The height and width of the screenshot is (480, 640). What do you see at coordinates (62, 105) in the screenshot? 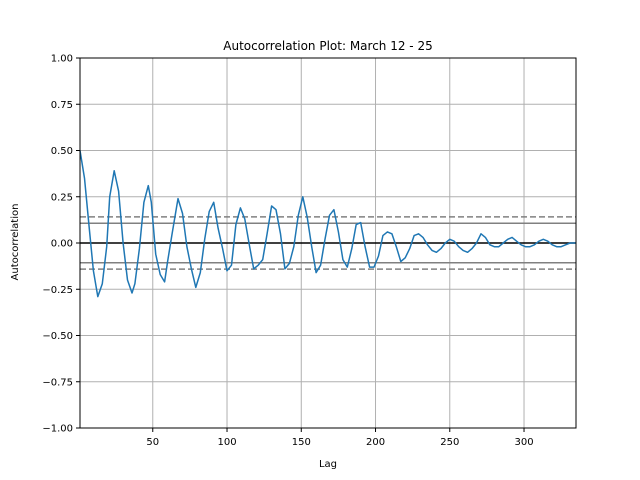
I see `y-tick-label: 0.75` at bounding box center [62, 105].